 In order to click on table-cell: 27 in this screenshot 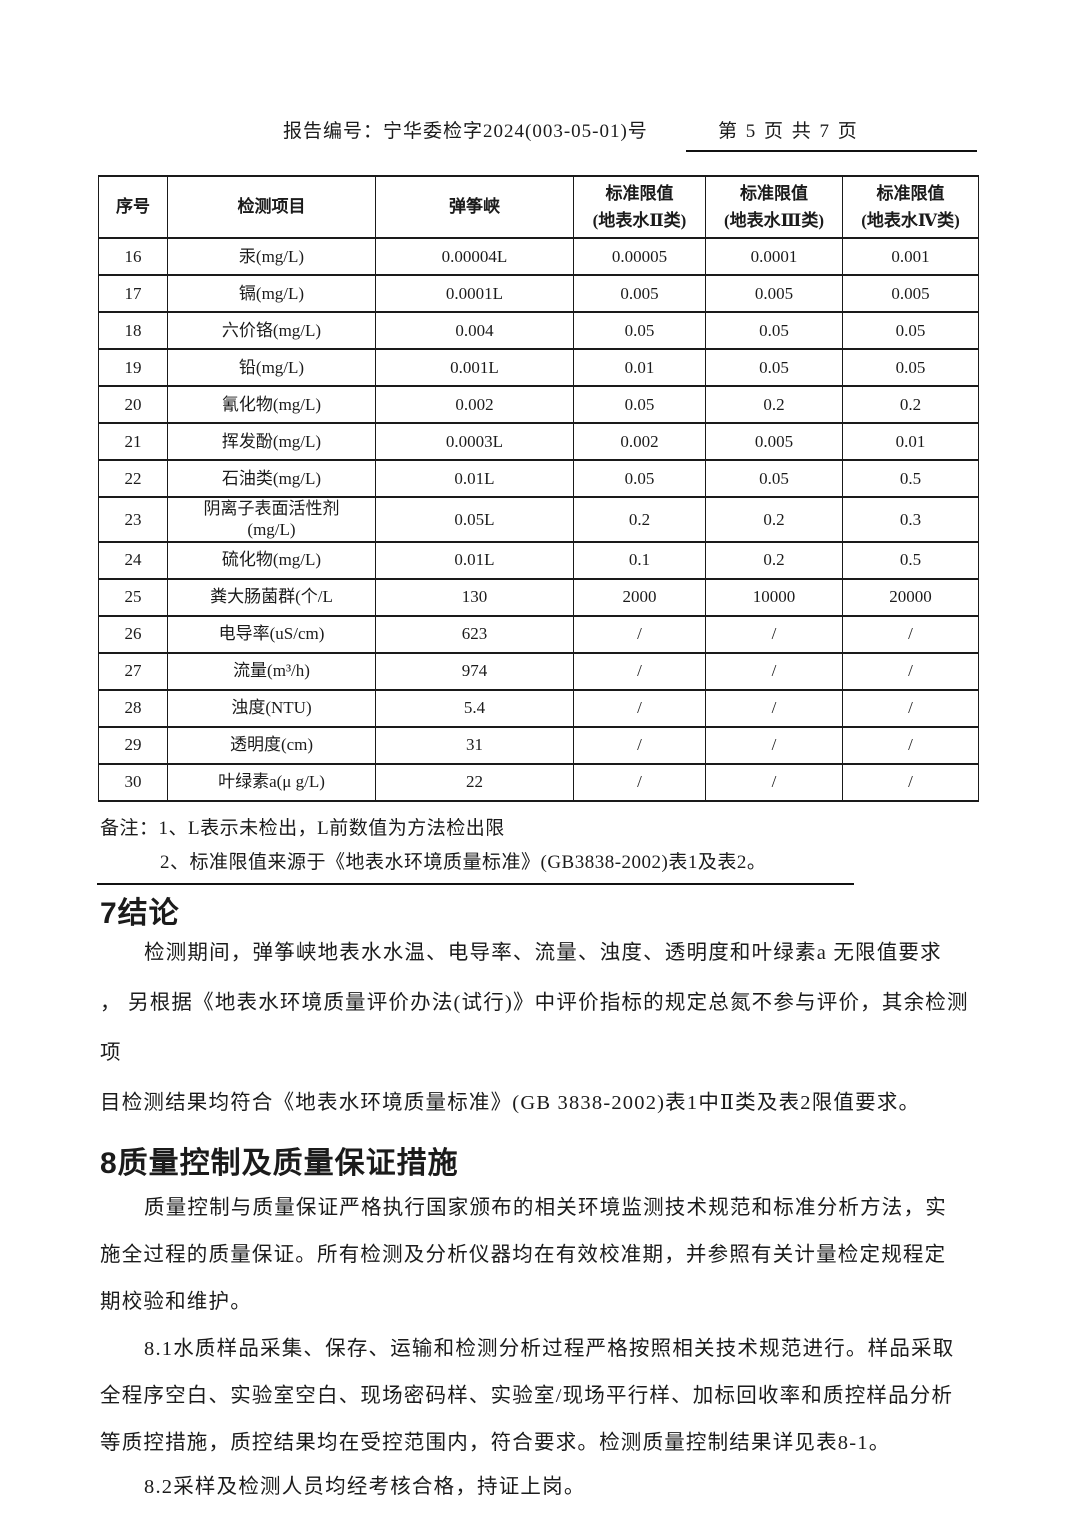, I will do `click(133, 671)`.